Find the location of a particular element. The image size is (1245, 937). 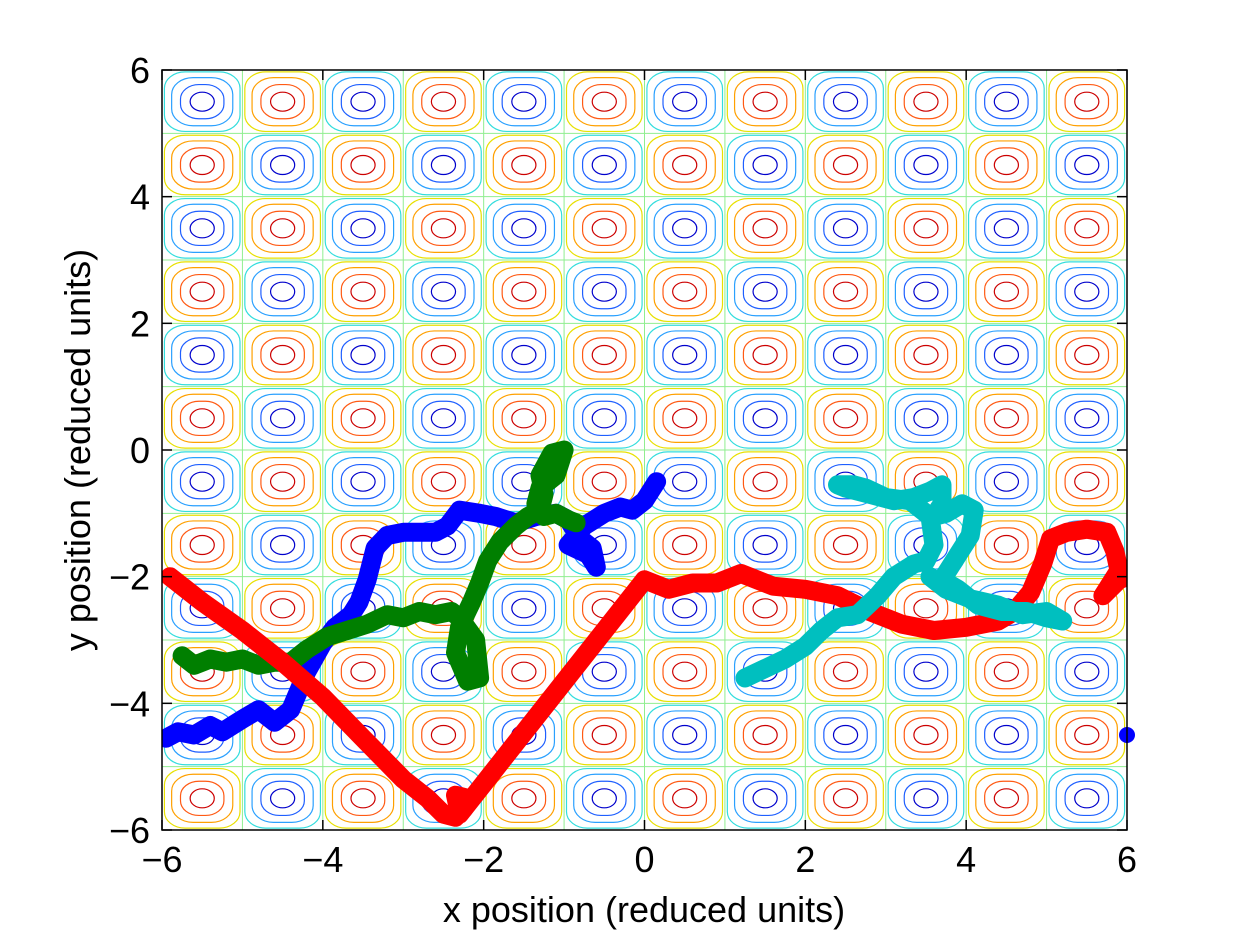

y-tick-label: 0 is located at coordinates (140, 450).